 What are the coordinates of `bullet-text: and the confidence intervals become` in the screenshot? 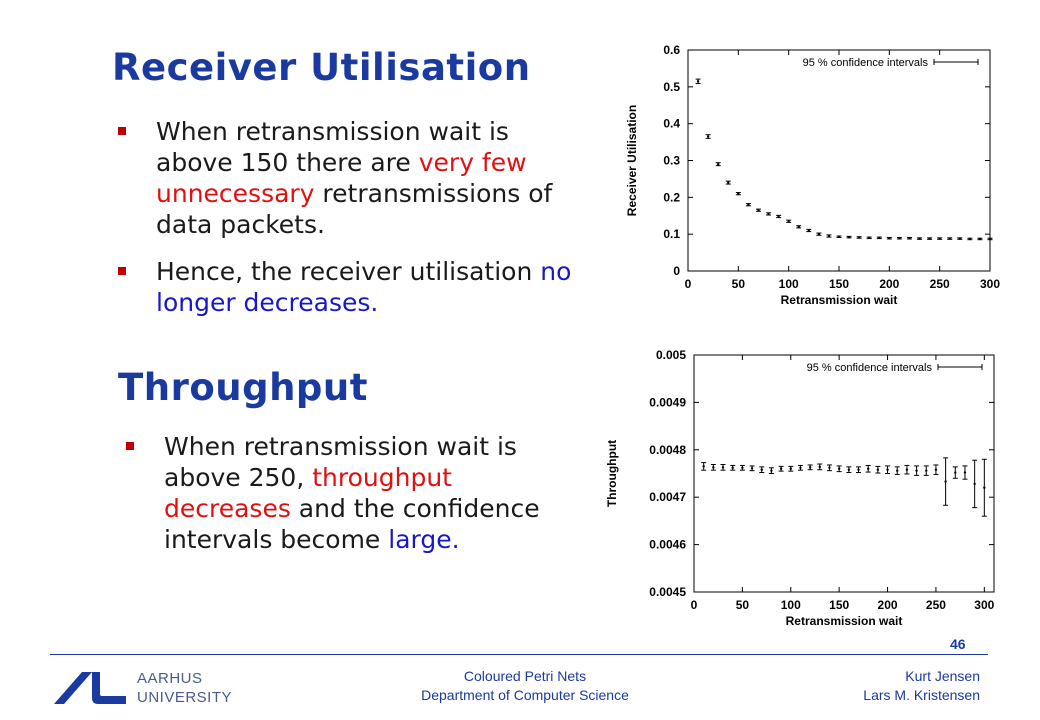 It's located at (352, 524).